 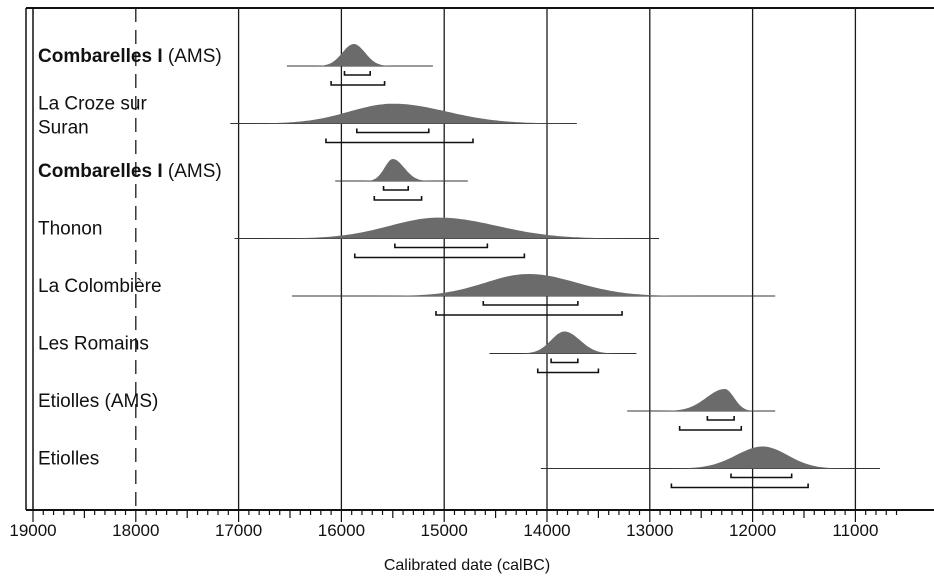 I want to click on sample-label-line1: La Croze sur, so click(x=92, y=104).